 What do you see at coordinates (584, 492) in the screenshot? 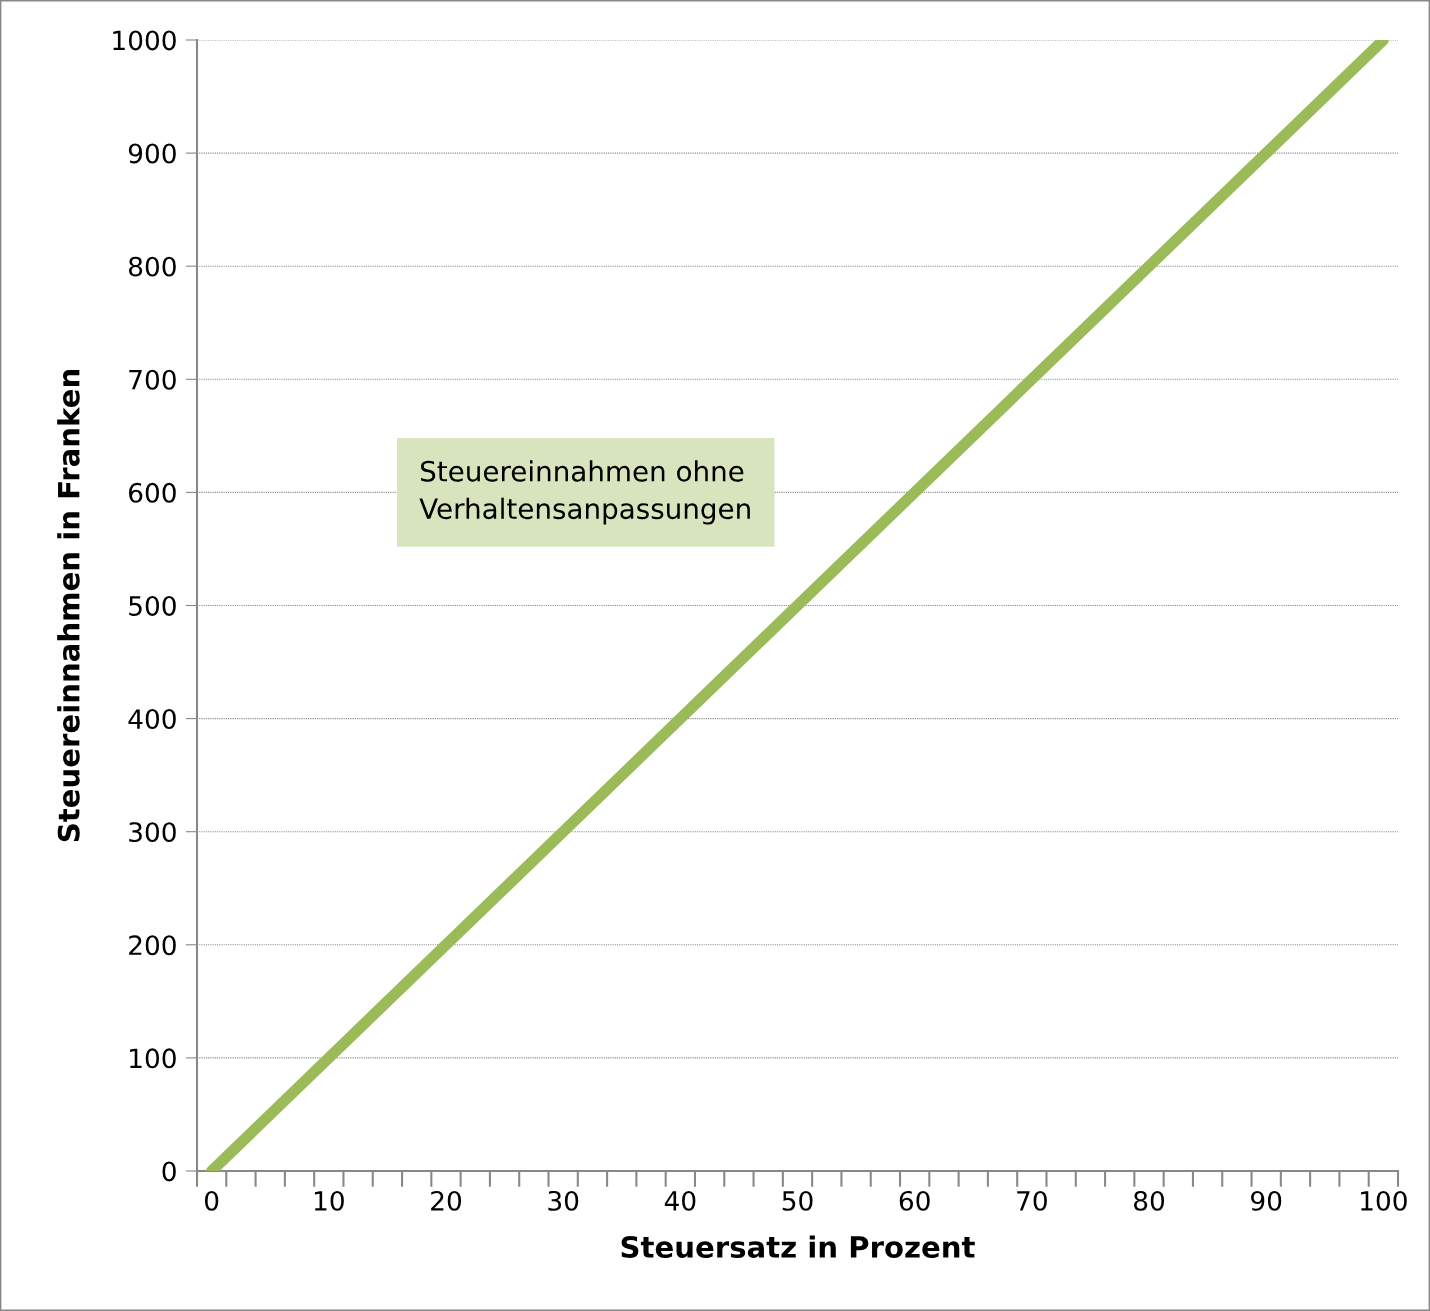
I see `annotation: Steuereinnahmen ohne Verhaltensanpassungen` at bounding box center [584, 492].